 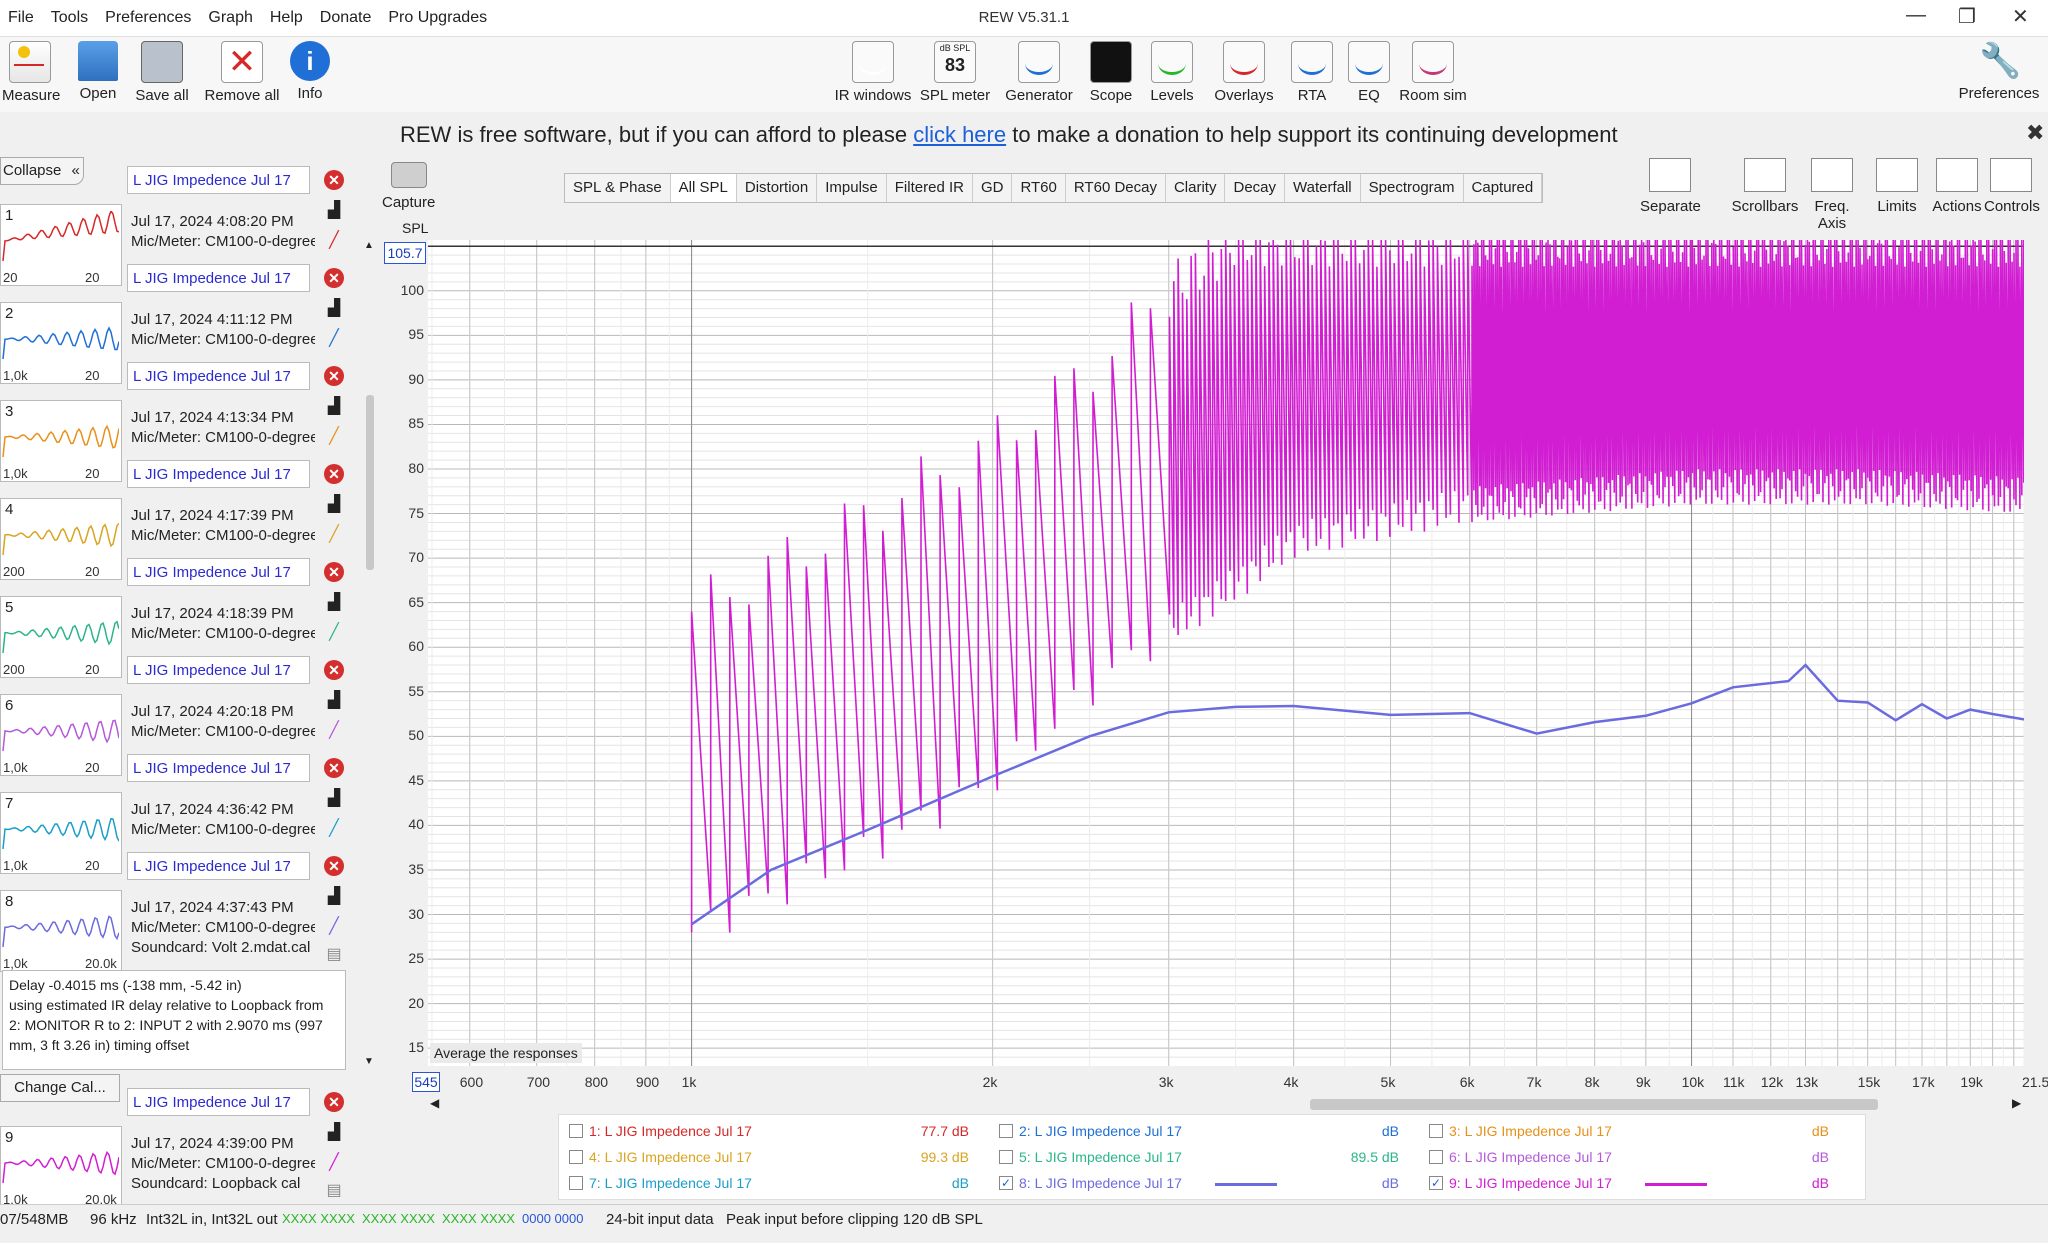 What do you see at coordinates (230, 17) in the screenshot?
I see `menu-graph: Graph` at bounding box center [230, 17].